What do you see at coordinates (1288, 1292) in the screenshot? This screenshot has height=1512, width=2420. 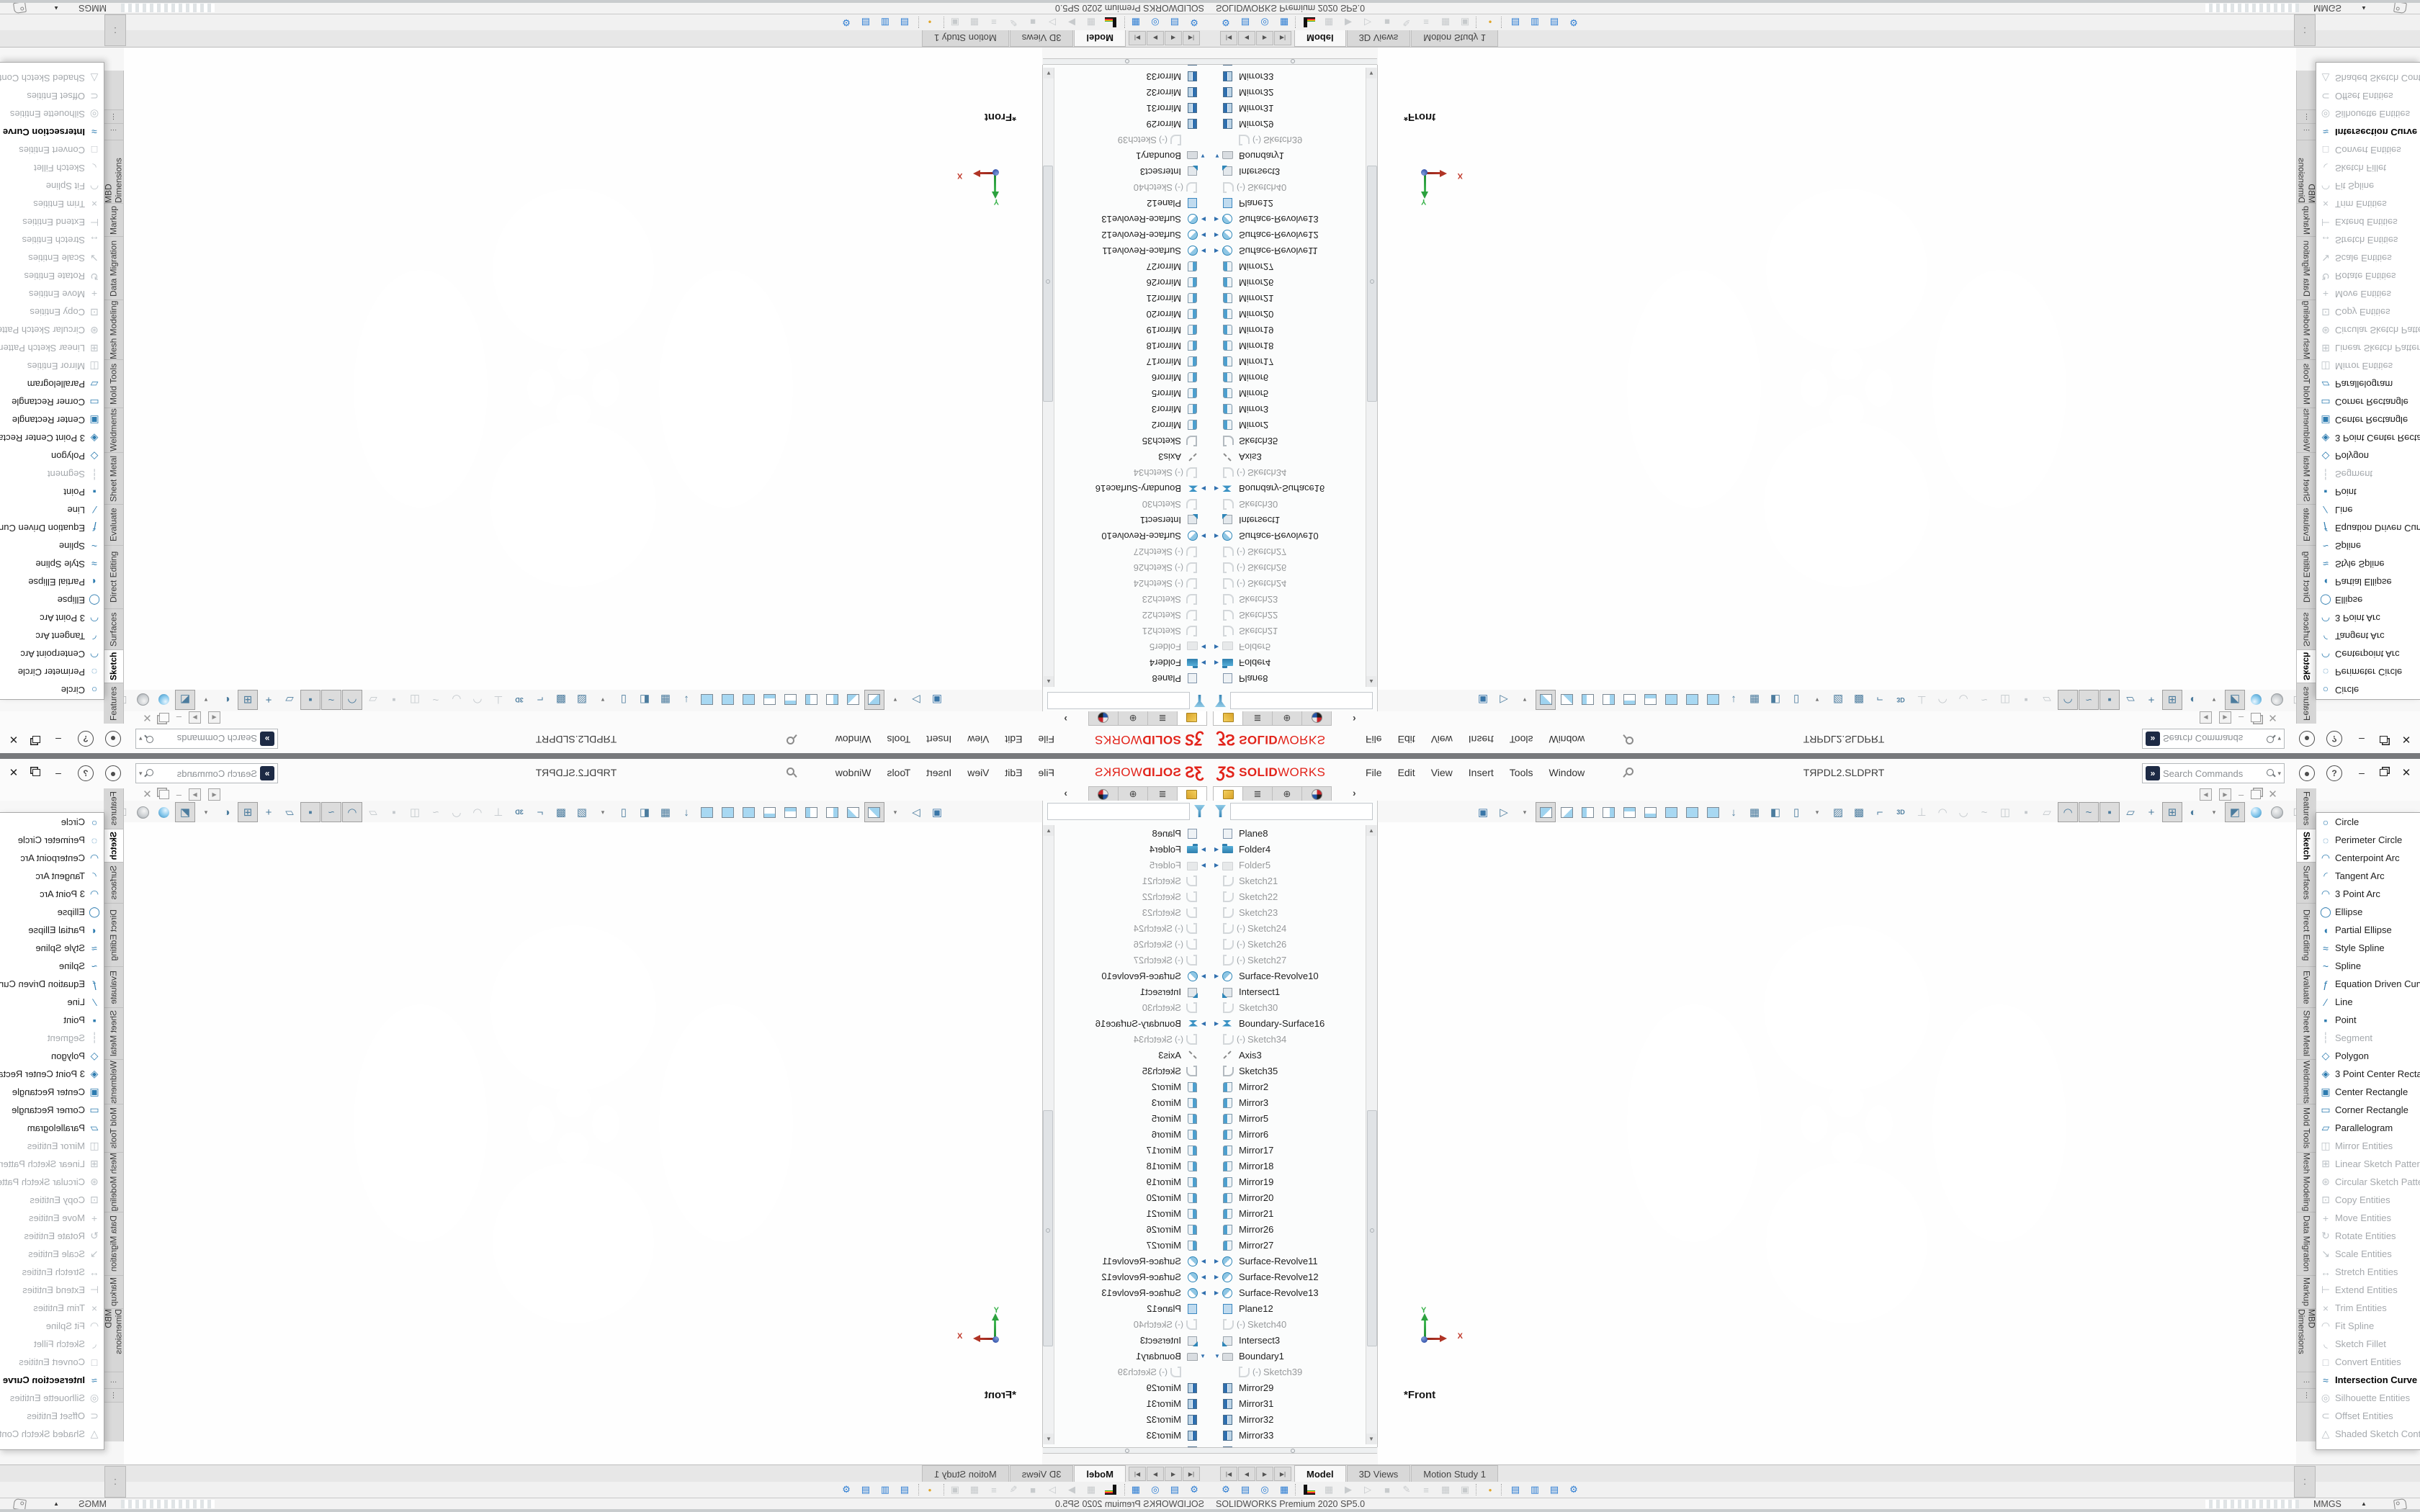 I see `revolve-icon: ▶ Surface-Revolve13` at bounding box center [1288, 1292].